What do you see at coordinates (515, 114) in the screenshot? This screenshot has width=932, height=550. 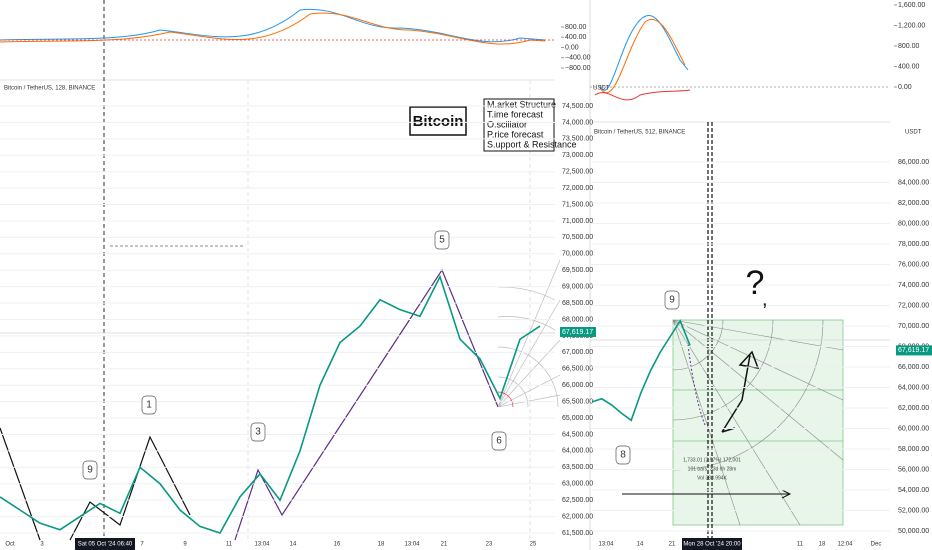 I see `legend-line: T.ime forecast` at bounding box center [515, 114].